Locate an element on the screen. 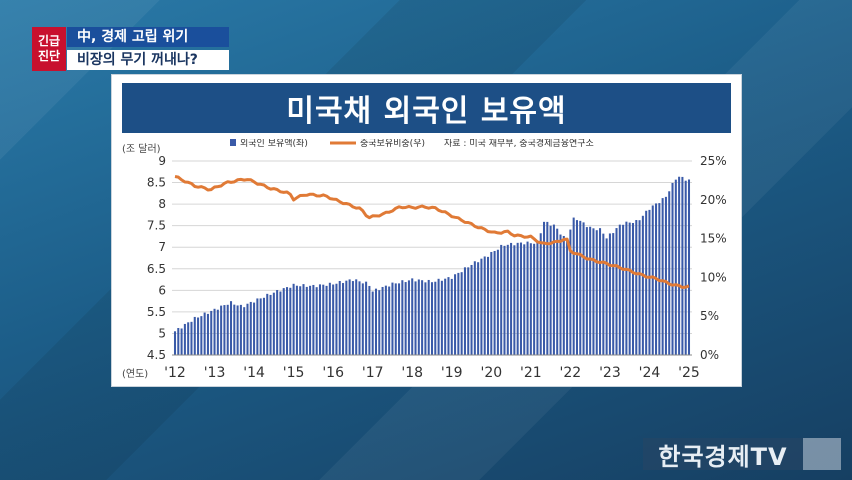 Image resolution: width=852 pixels, height=480 pixels. legend-line-label: 중국보유비중(우) is located at coordinates (392, 144).